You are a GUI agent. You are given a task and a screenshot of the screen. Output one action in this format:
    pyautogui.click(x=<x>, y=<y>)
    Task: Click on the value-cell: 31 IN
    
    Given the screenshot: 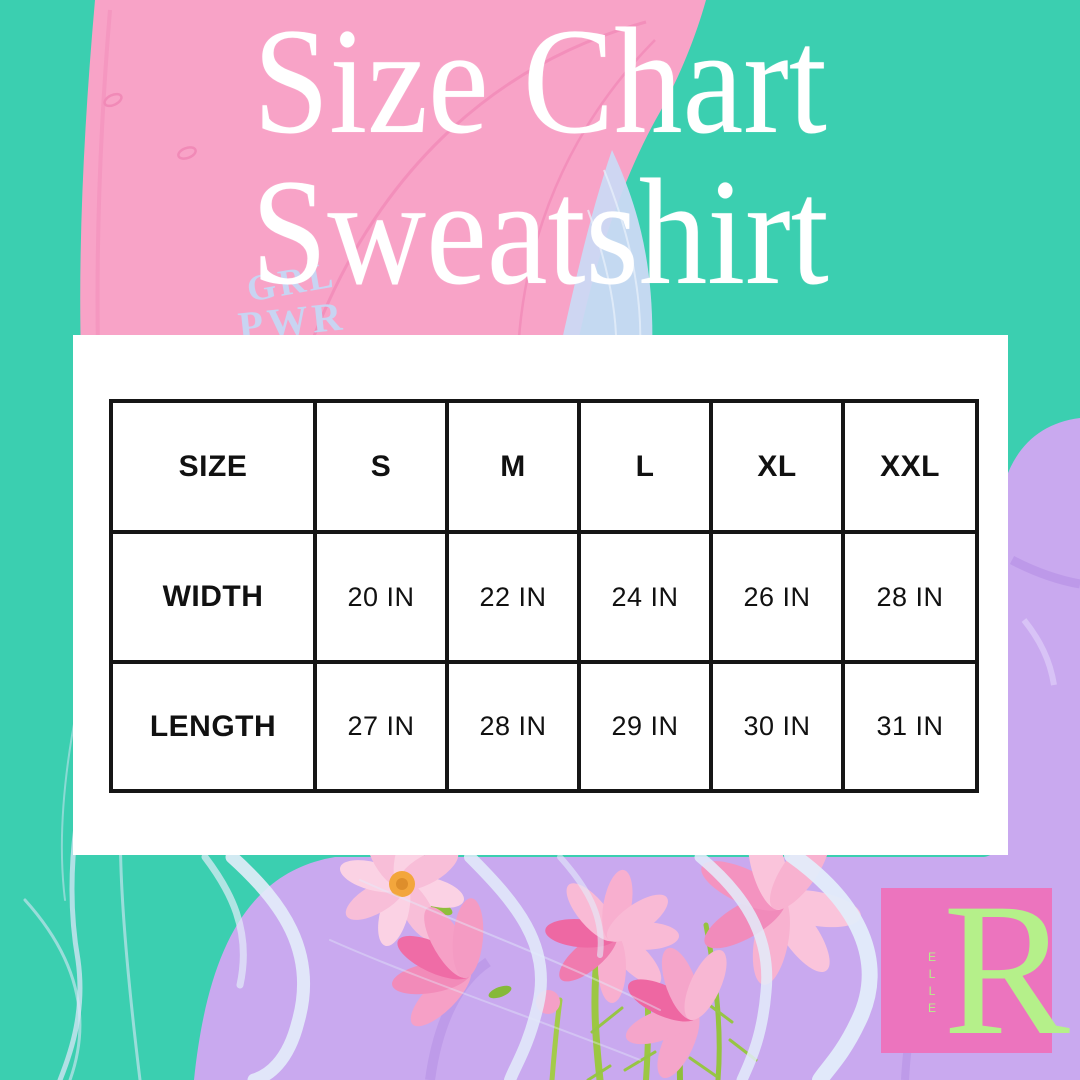 What is the action you would take?
    pyautogui.click(x=910, y=726)
    